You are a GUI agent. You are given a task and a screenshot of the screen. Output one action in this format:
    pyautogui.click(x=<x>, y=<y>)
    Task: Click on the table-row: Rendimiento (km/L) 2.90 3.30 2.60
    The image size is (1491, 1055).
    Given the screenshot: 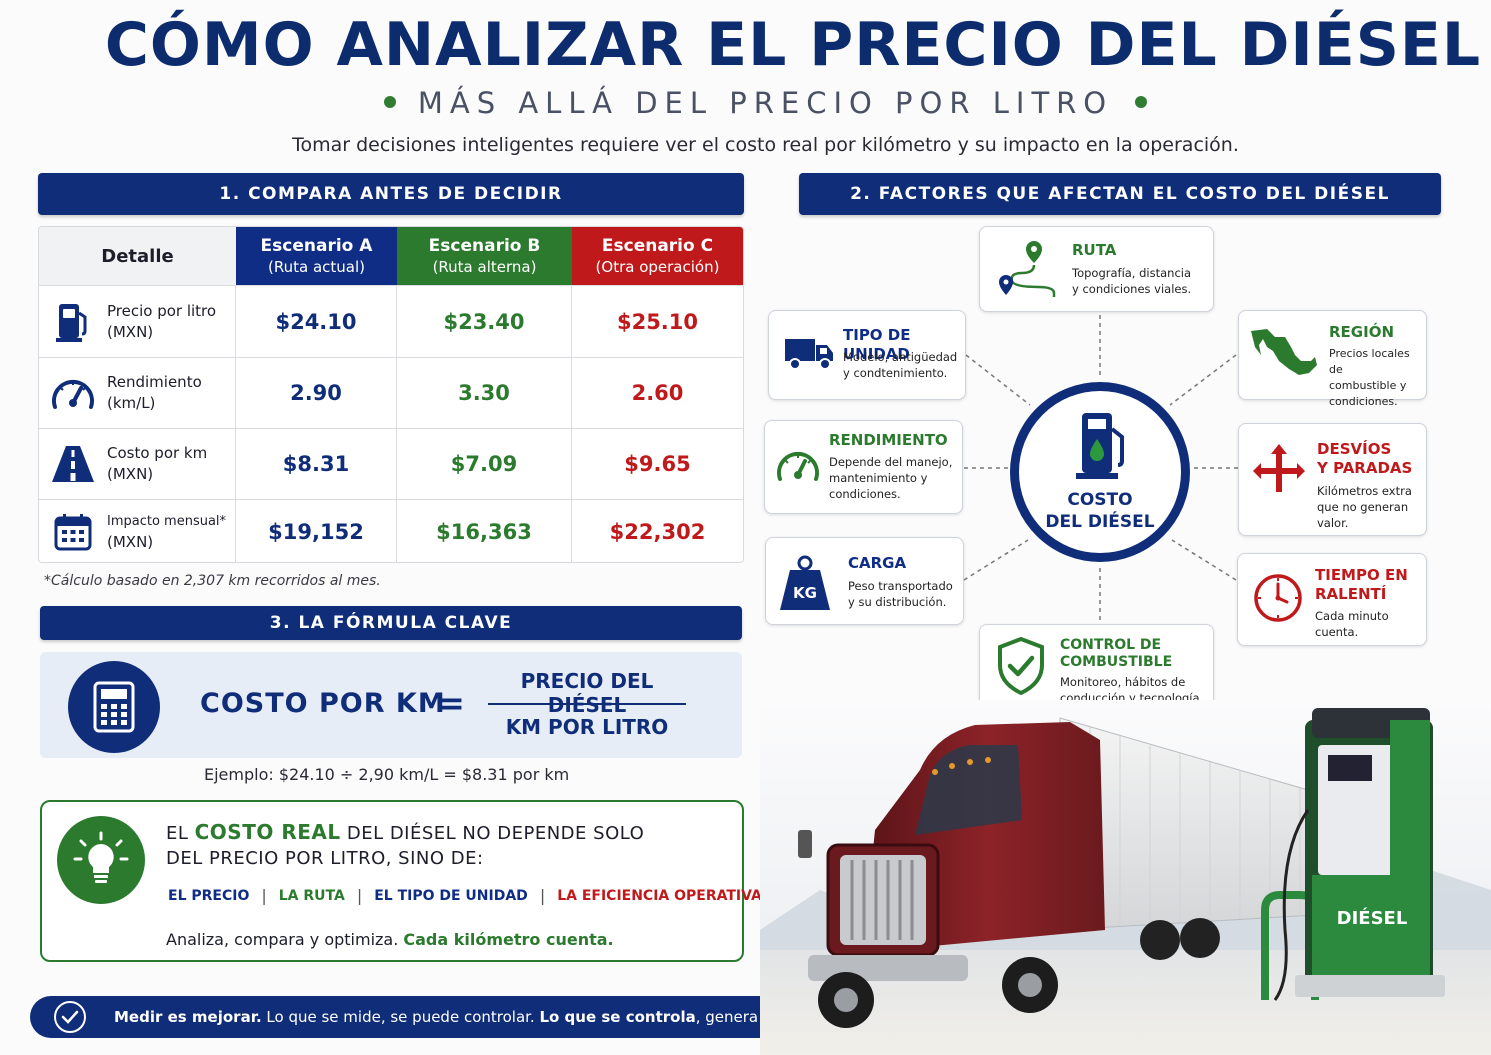 What is the action you would take?
    pyautogui.click(x=391, y=392)
    